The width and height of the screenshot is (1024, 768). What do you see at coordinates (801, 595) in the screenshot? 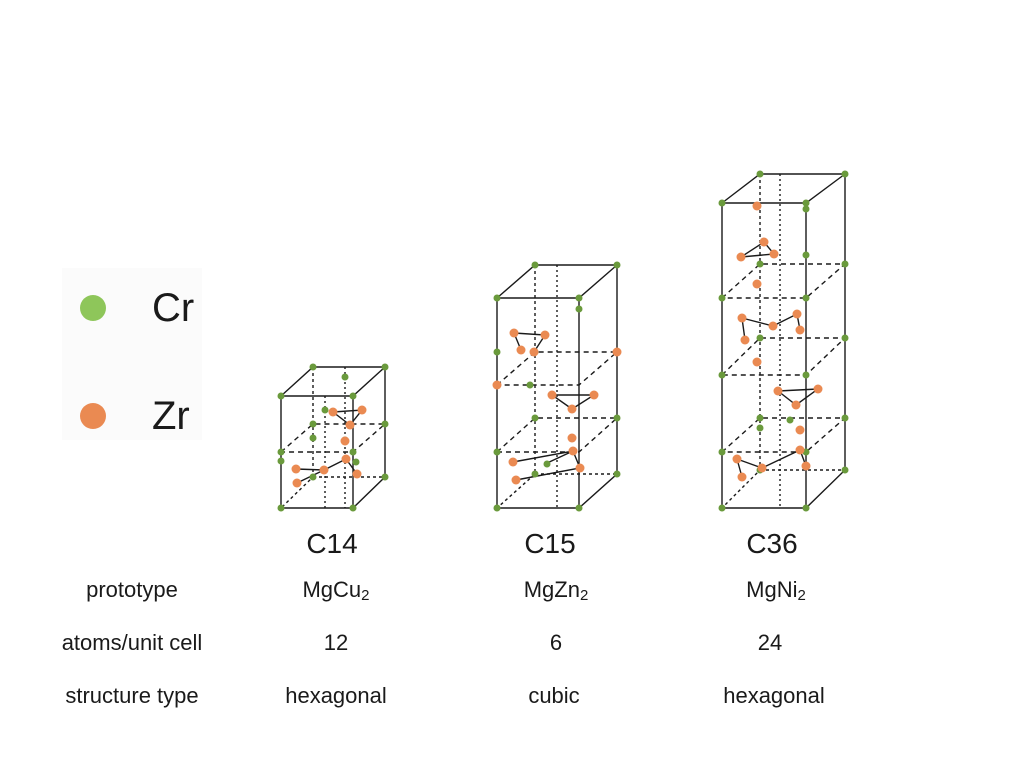
I see `c36-prototype-sub: 2` at bounding box center [801, 595].